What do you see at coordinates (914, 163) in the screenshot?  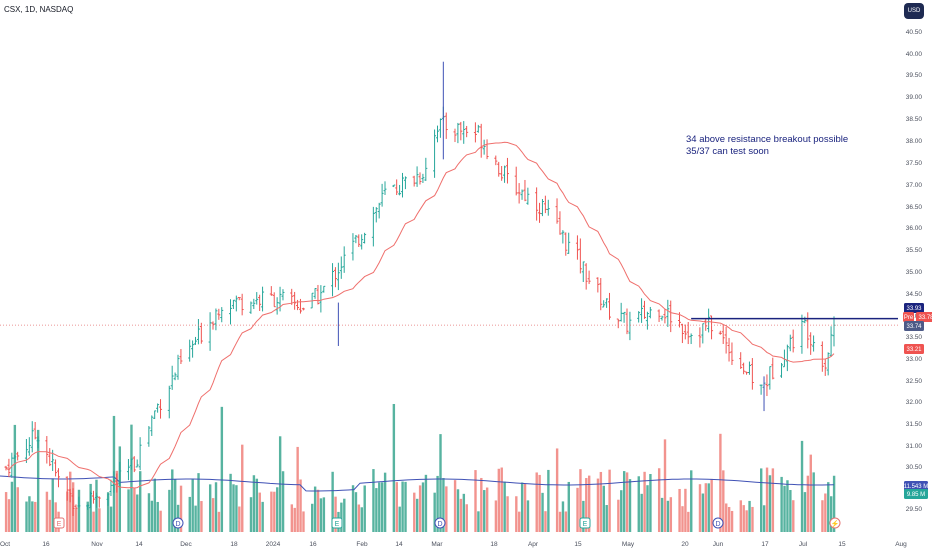 I see `y-tick-label: 37.50` at bounding box center [914, 163].